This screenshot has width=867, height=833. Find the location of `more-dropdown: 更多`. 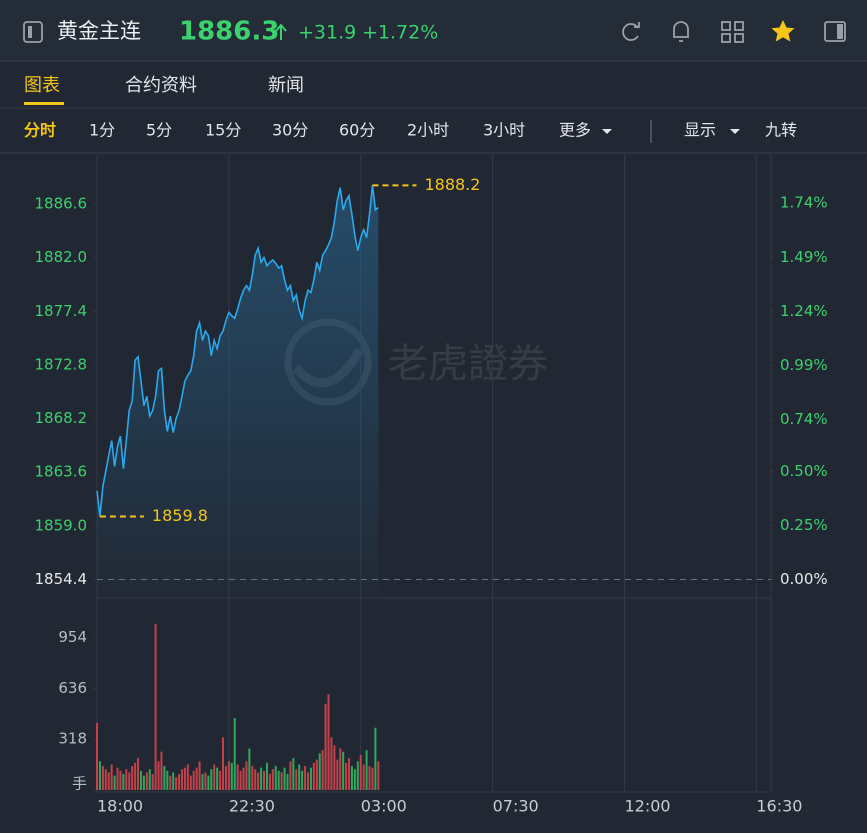

more-dropdown: 更多 is located at coordinates (575, 130).